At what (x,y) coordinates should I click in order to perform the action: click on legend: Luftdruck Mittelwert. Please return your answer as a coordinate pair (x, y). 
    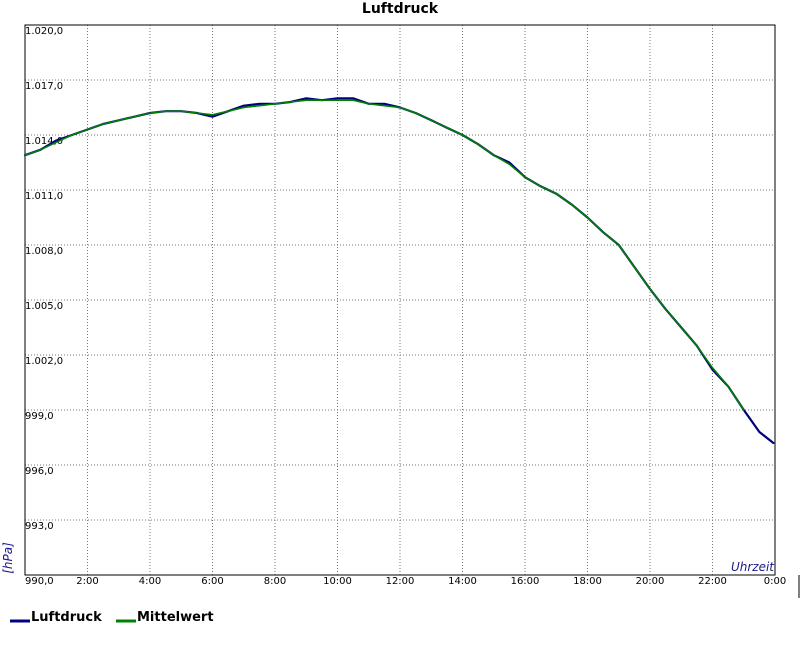
    Looking at the image, I should click on (112, 617).